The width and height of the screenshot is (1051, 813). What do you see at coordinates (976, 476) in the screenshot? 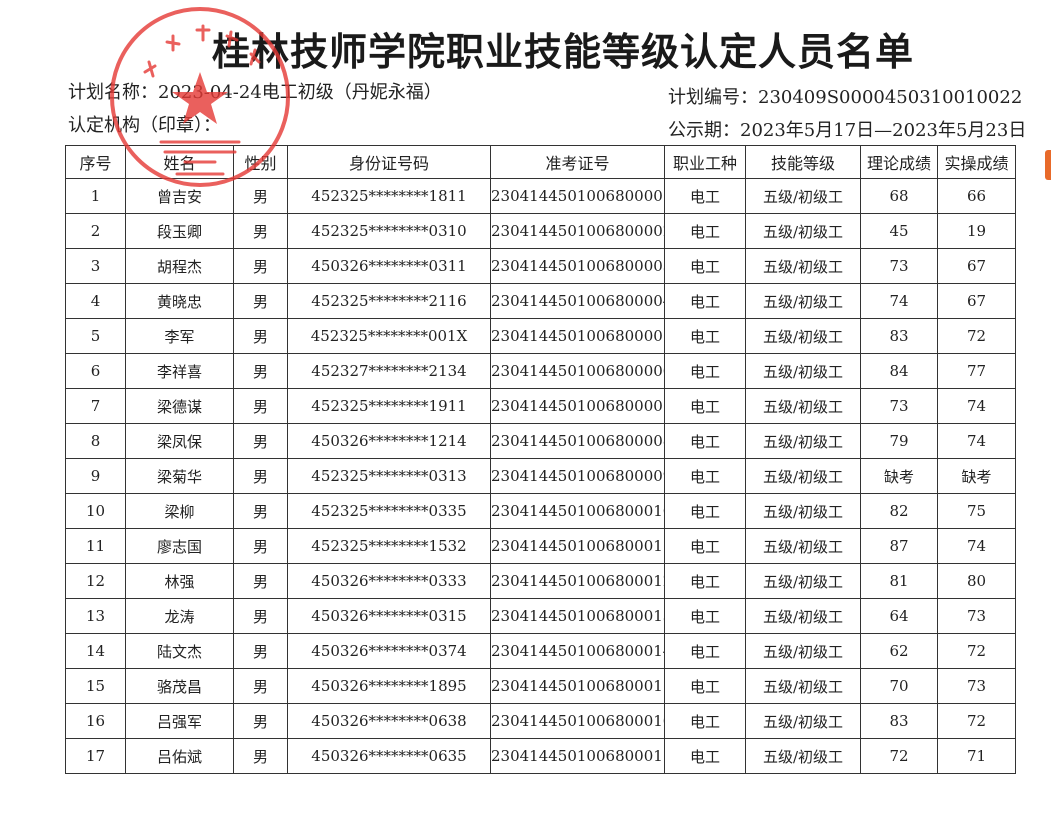
I see `cell-practical-score: 缺考` at bounding box center [976, 476].